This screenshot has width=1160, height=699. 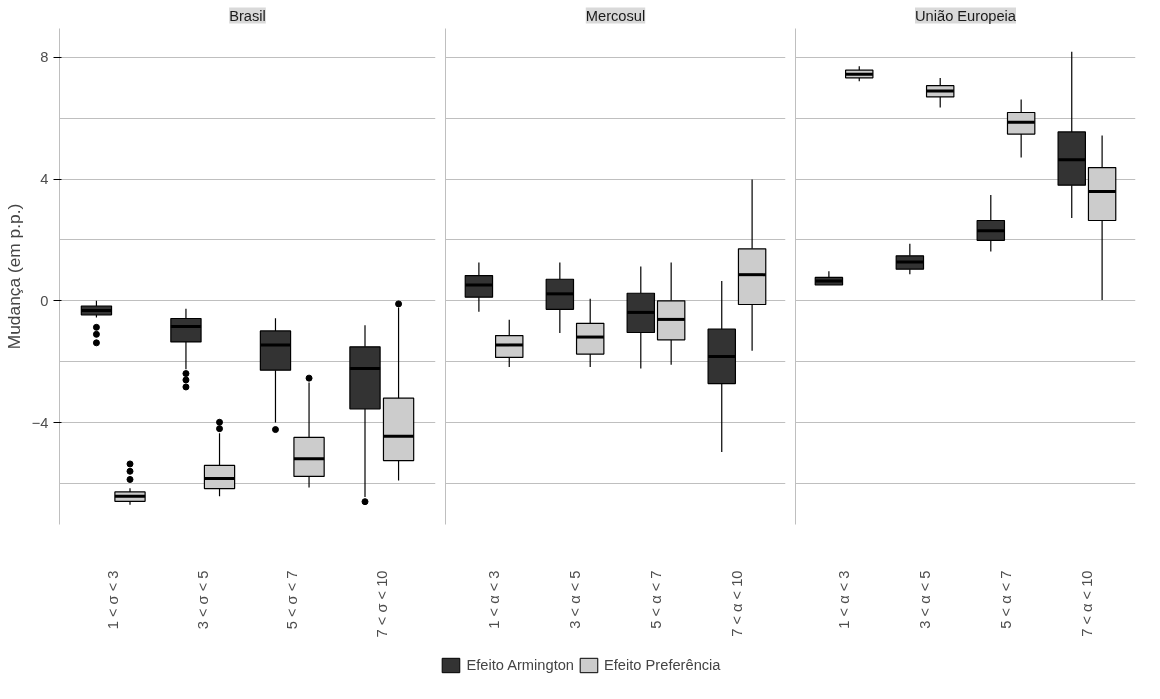 What do you see at coordinates (662, 665) in the screenshot?
I see `legend-label: Efeito Preferência` at bounding box center [662, 665].